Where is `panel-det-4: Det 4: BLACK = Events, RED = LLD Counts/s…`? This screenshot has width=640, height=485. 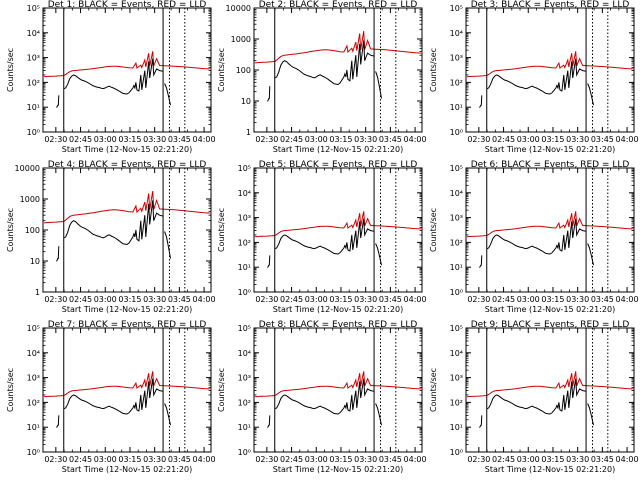
panel-det-4: Det 4: BLACK = Events, RED = LLD Counts/s… is located at coordinates (111, 237).